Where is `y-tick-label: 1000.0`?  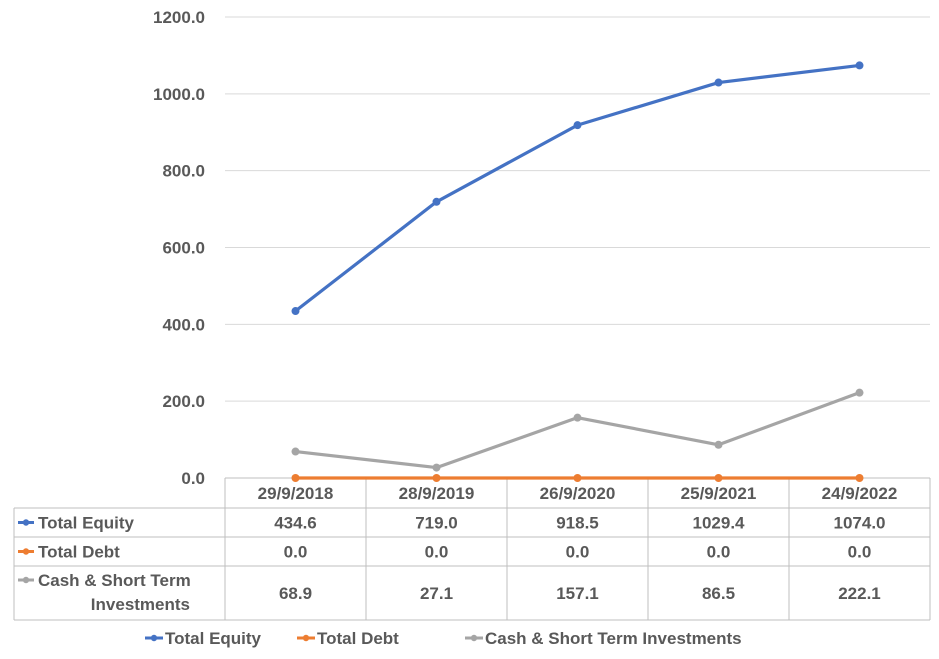
y-tick-label: 1000.0 is located at coordinates (179, 94).